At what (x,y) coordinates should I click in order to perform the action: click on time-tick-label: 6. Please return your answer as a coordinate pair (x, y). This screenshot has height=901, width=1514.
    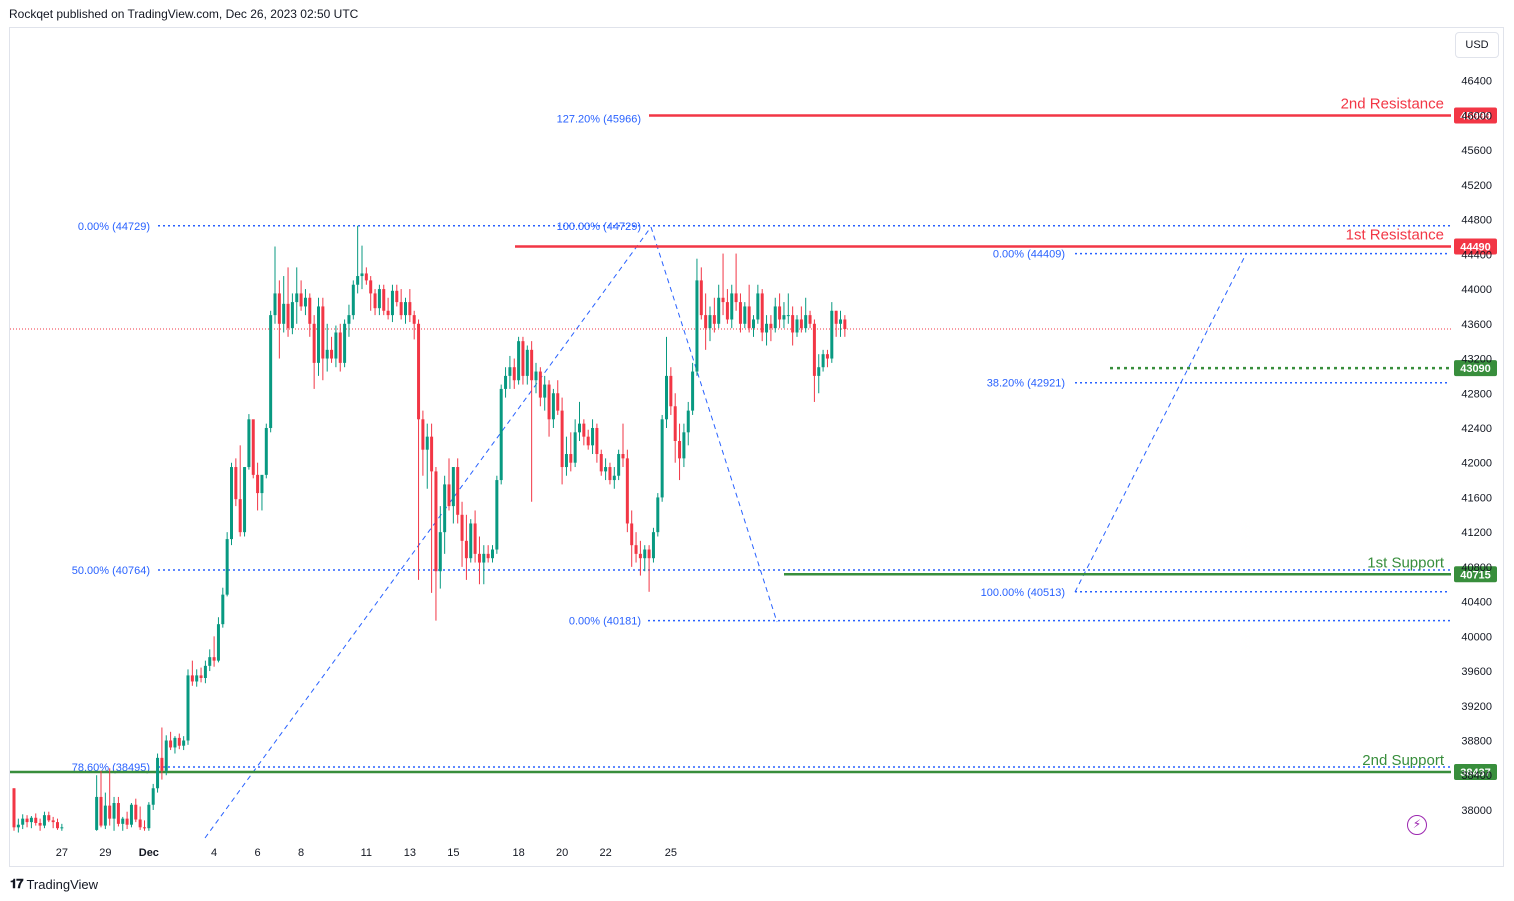
    Looking at the image, I should click on (258, 853).